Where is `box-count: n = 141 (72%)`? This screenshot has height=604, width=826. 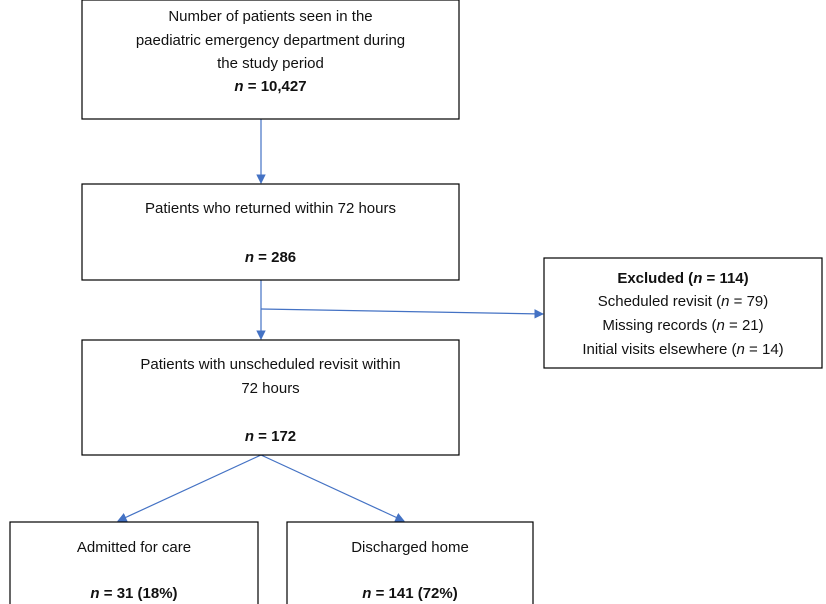 box-count: n = 141 (72%) is located at coordinates (409, 593).